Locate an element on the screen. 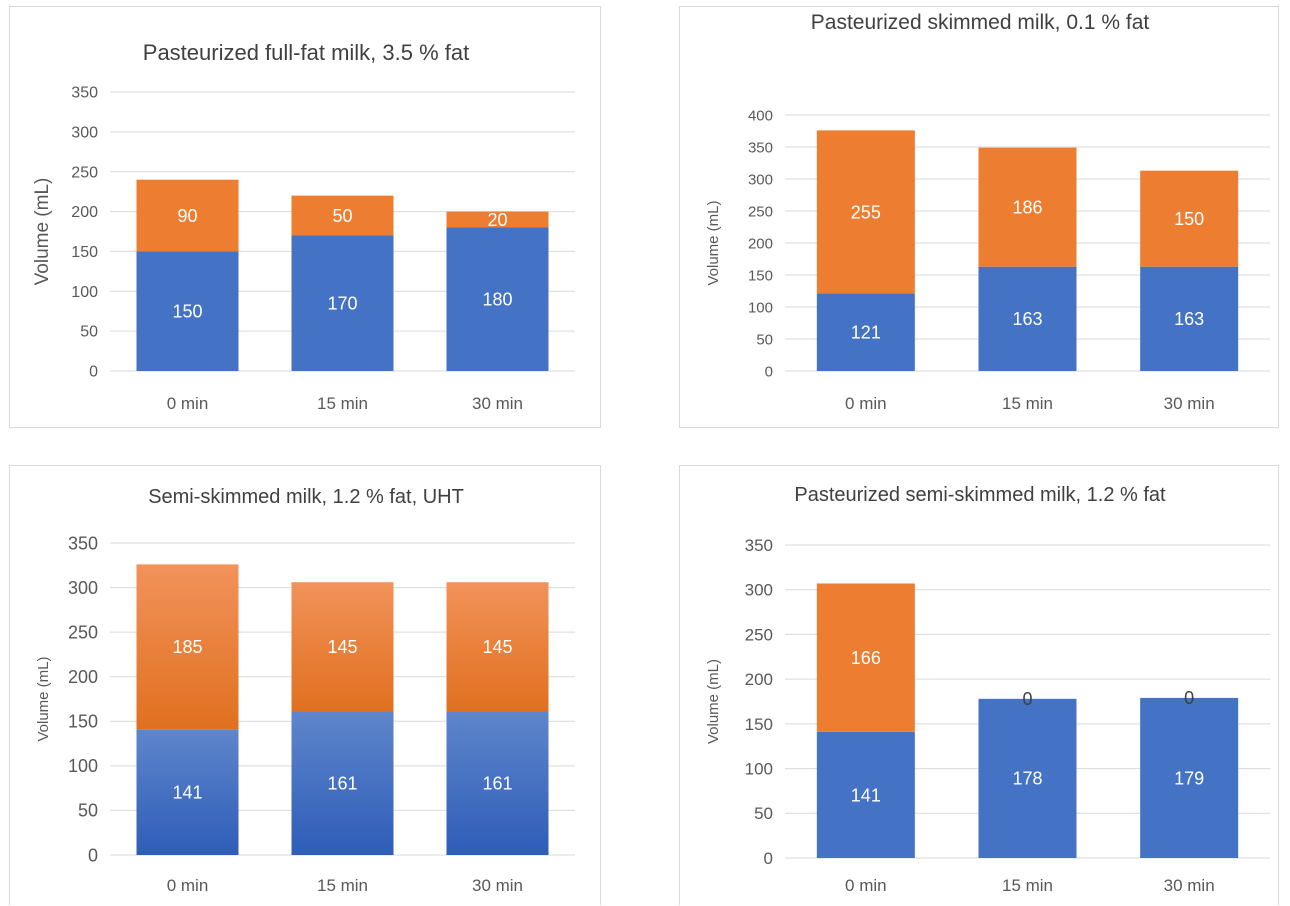  chart-title: Pasteurized full-fat milk, 3.5 % fat is located at coordinates (306, 52).